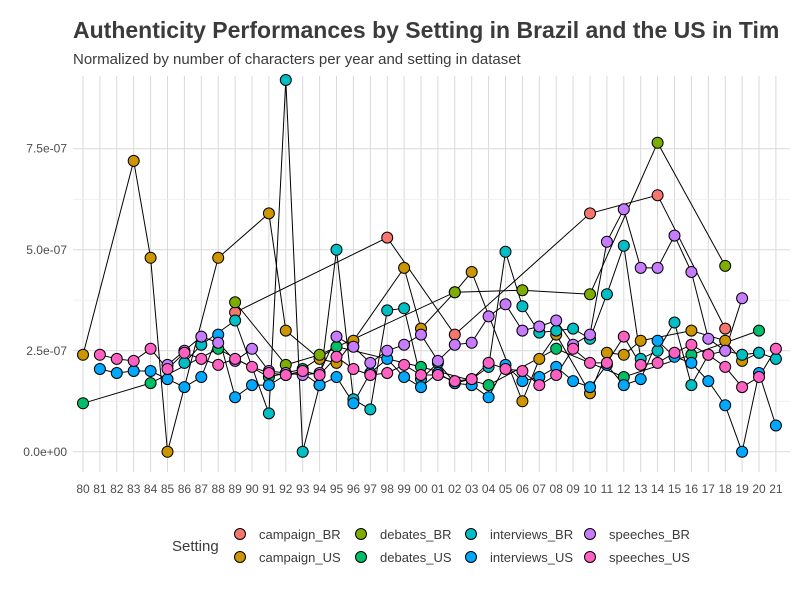  What do you see at coordinates (100, 489) in the screenshot?
I see `x-tick-label: 81` at bounding box center [100, 489].